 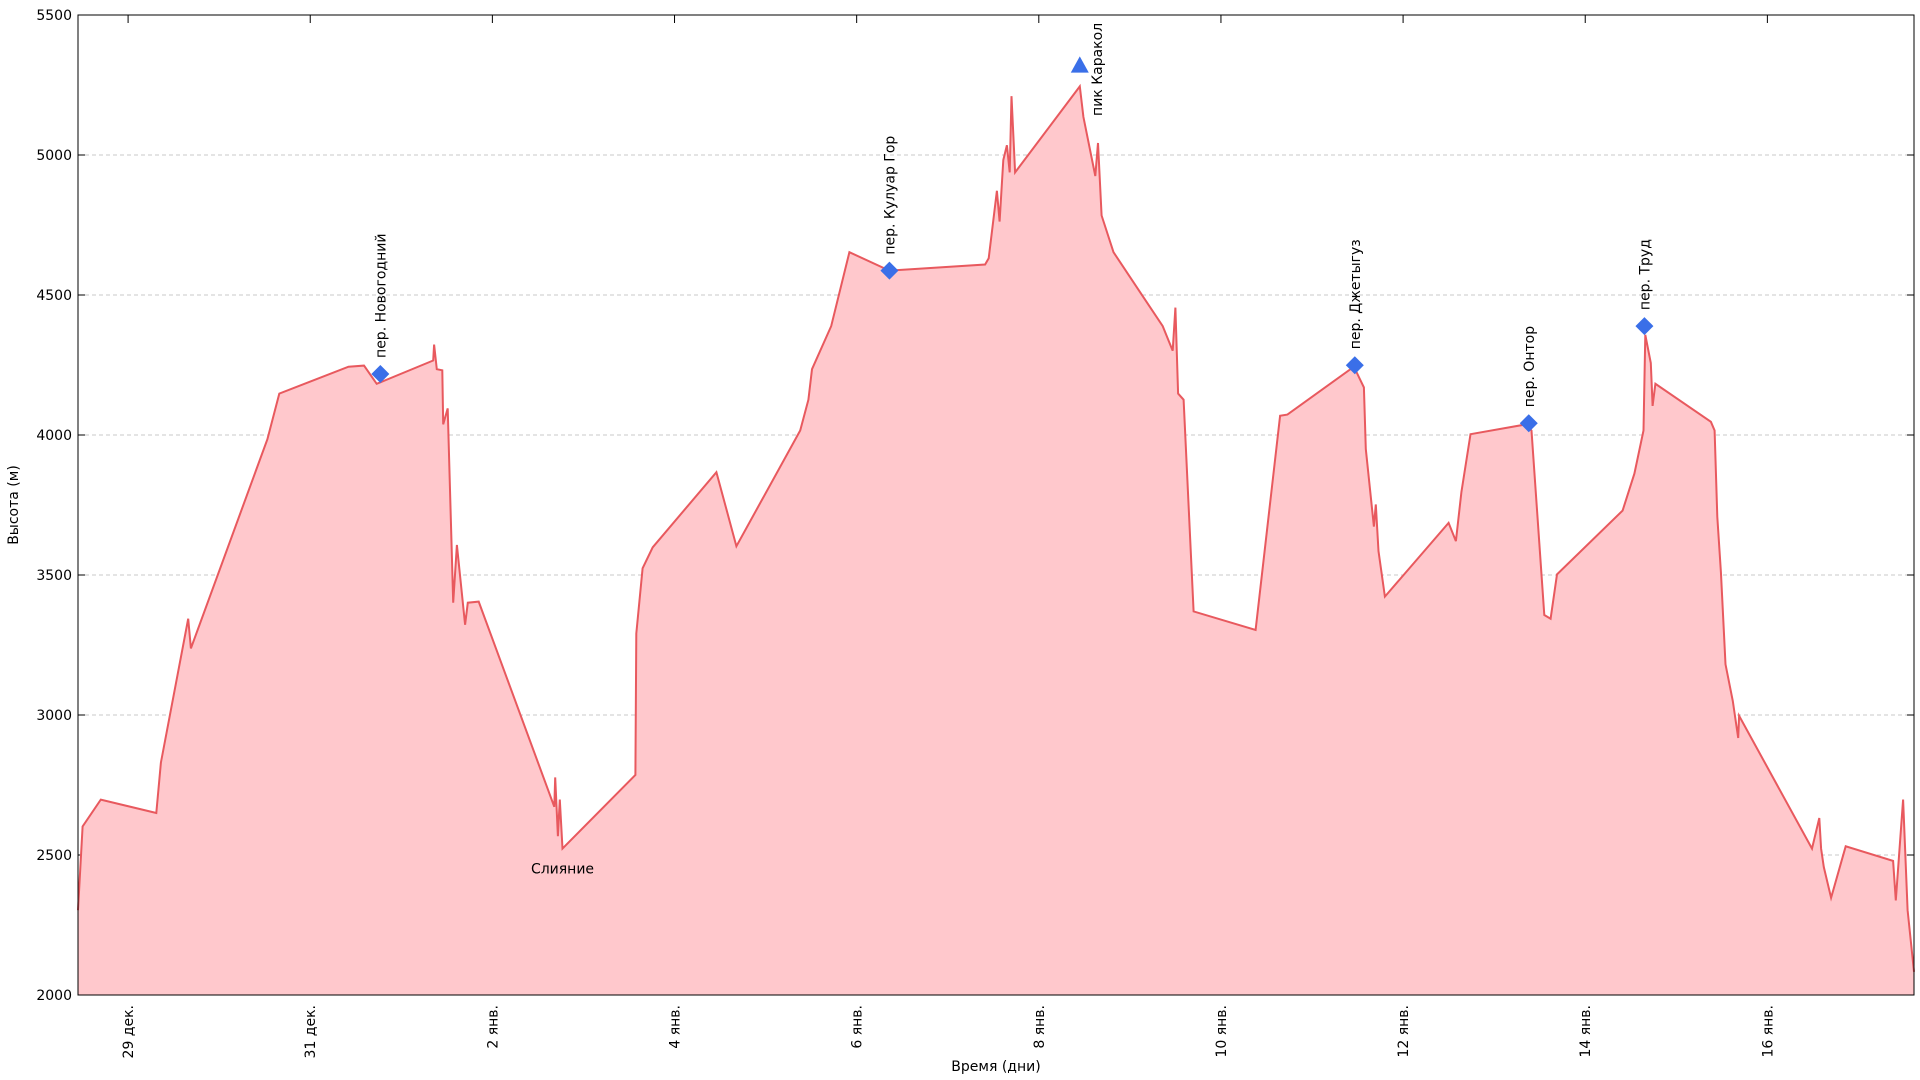 What do you see at coordinates (995, 1067) in the screenshot?
I see `x-axis-label: Время (дни)` at bounding box center [995, 1067].